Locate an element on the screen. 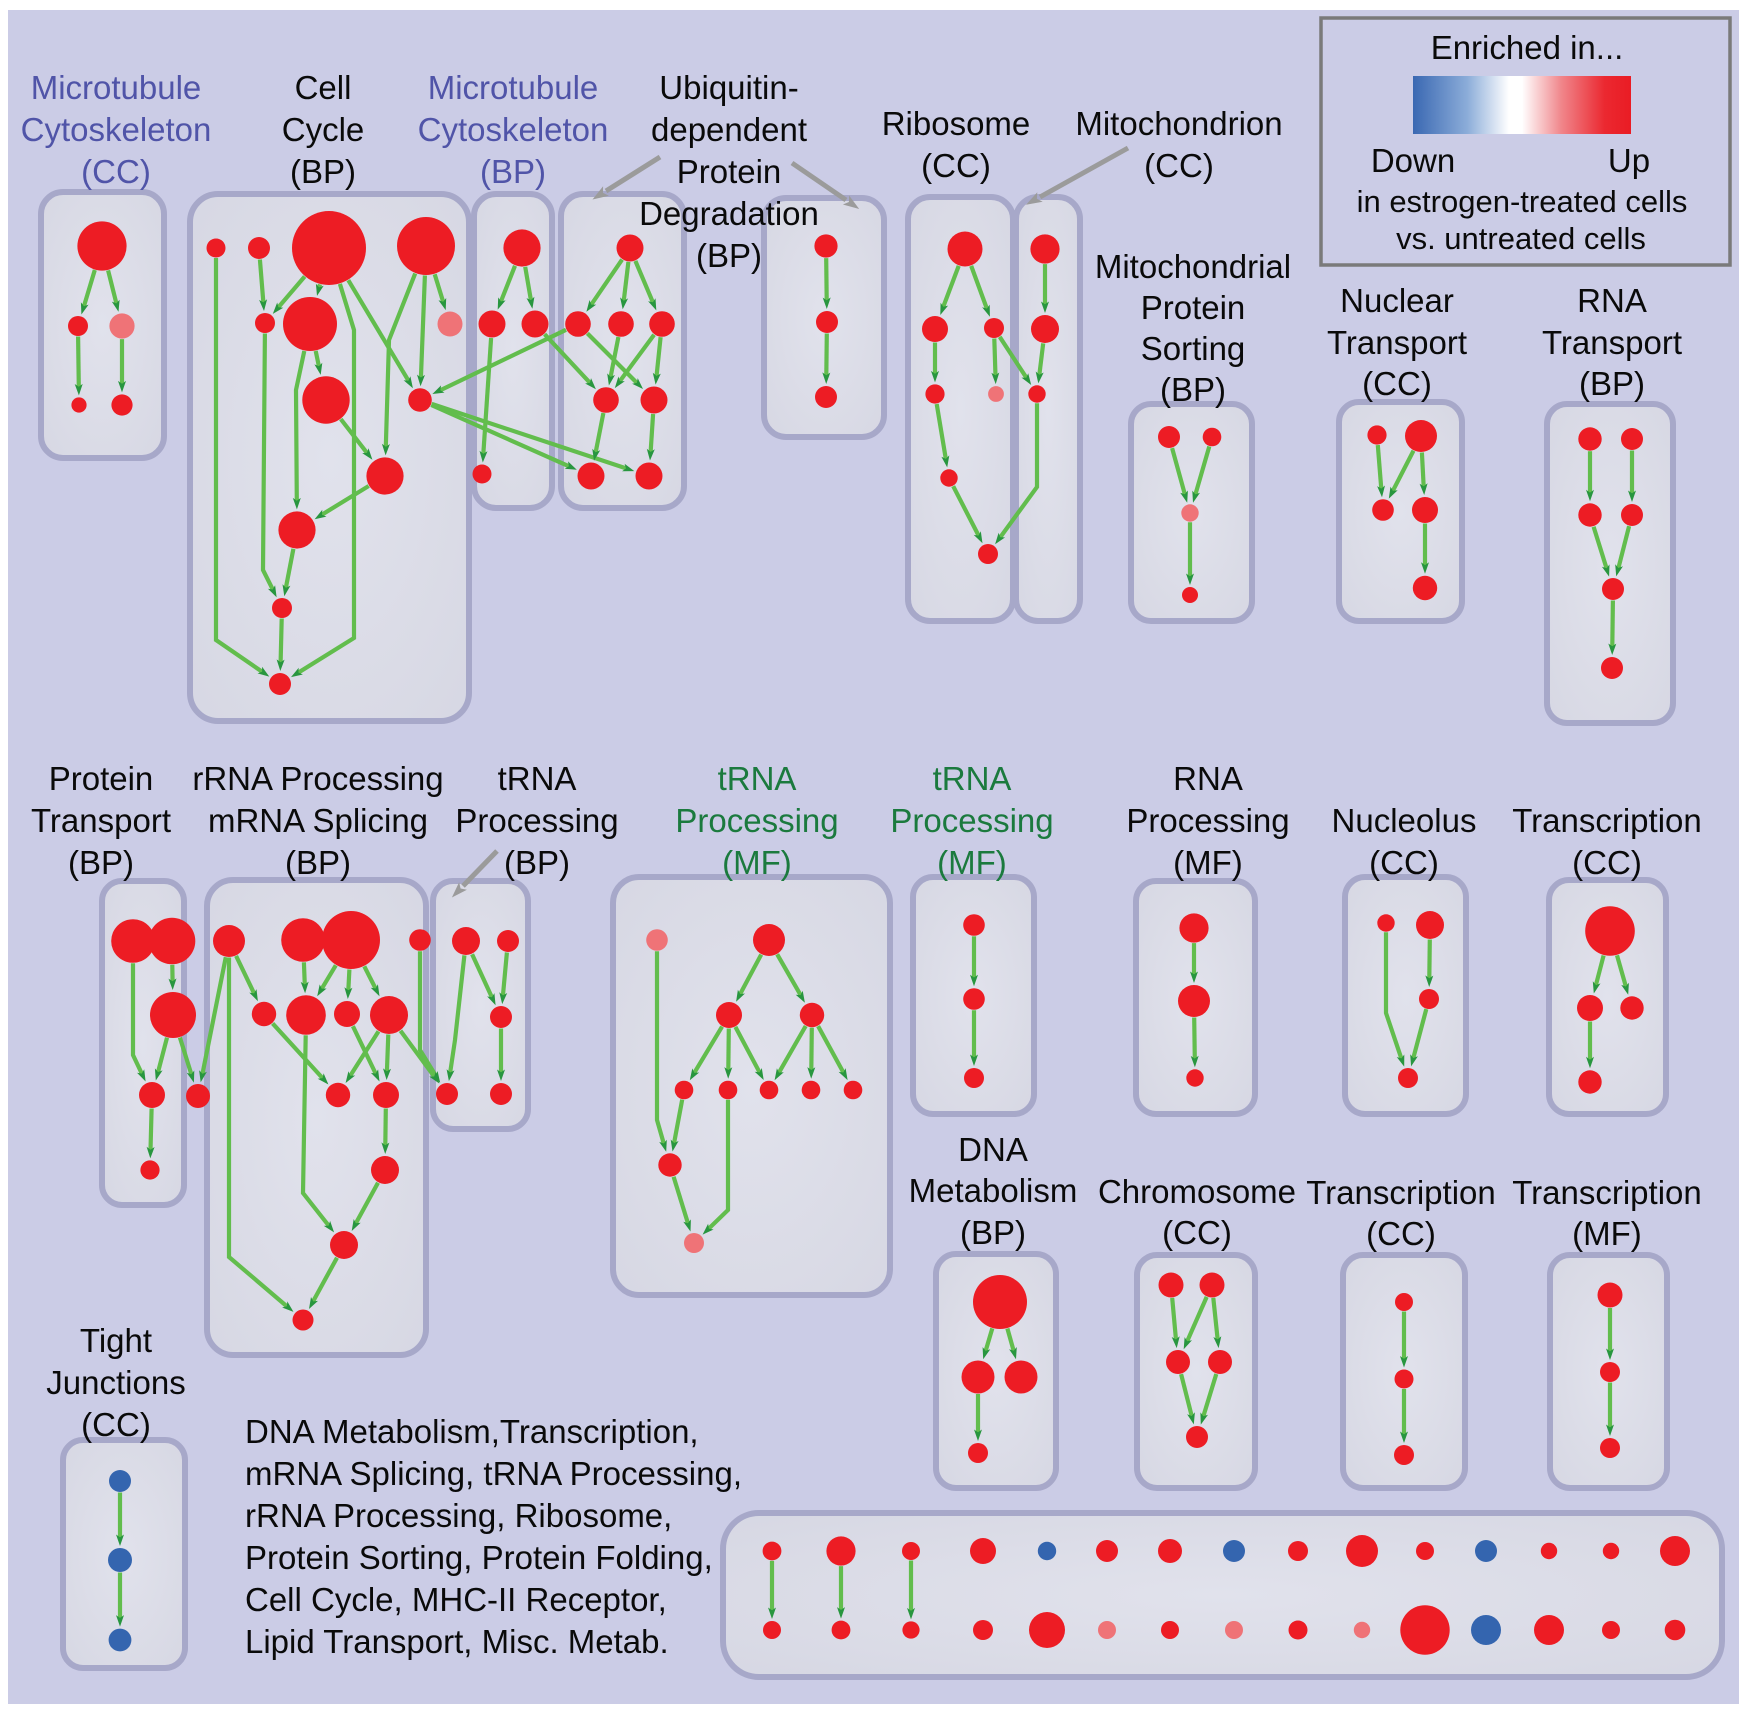 The height and width of the screenshot is (1715, 1750). svg-text: Down is located at coordinates (1413, 160).